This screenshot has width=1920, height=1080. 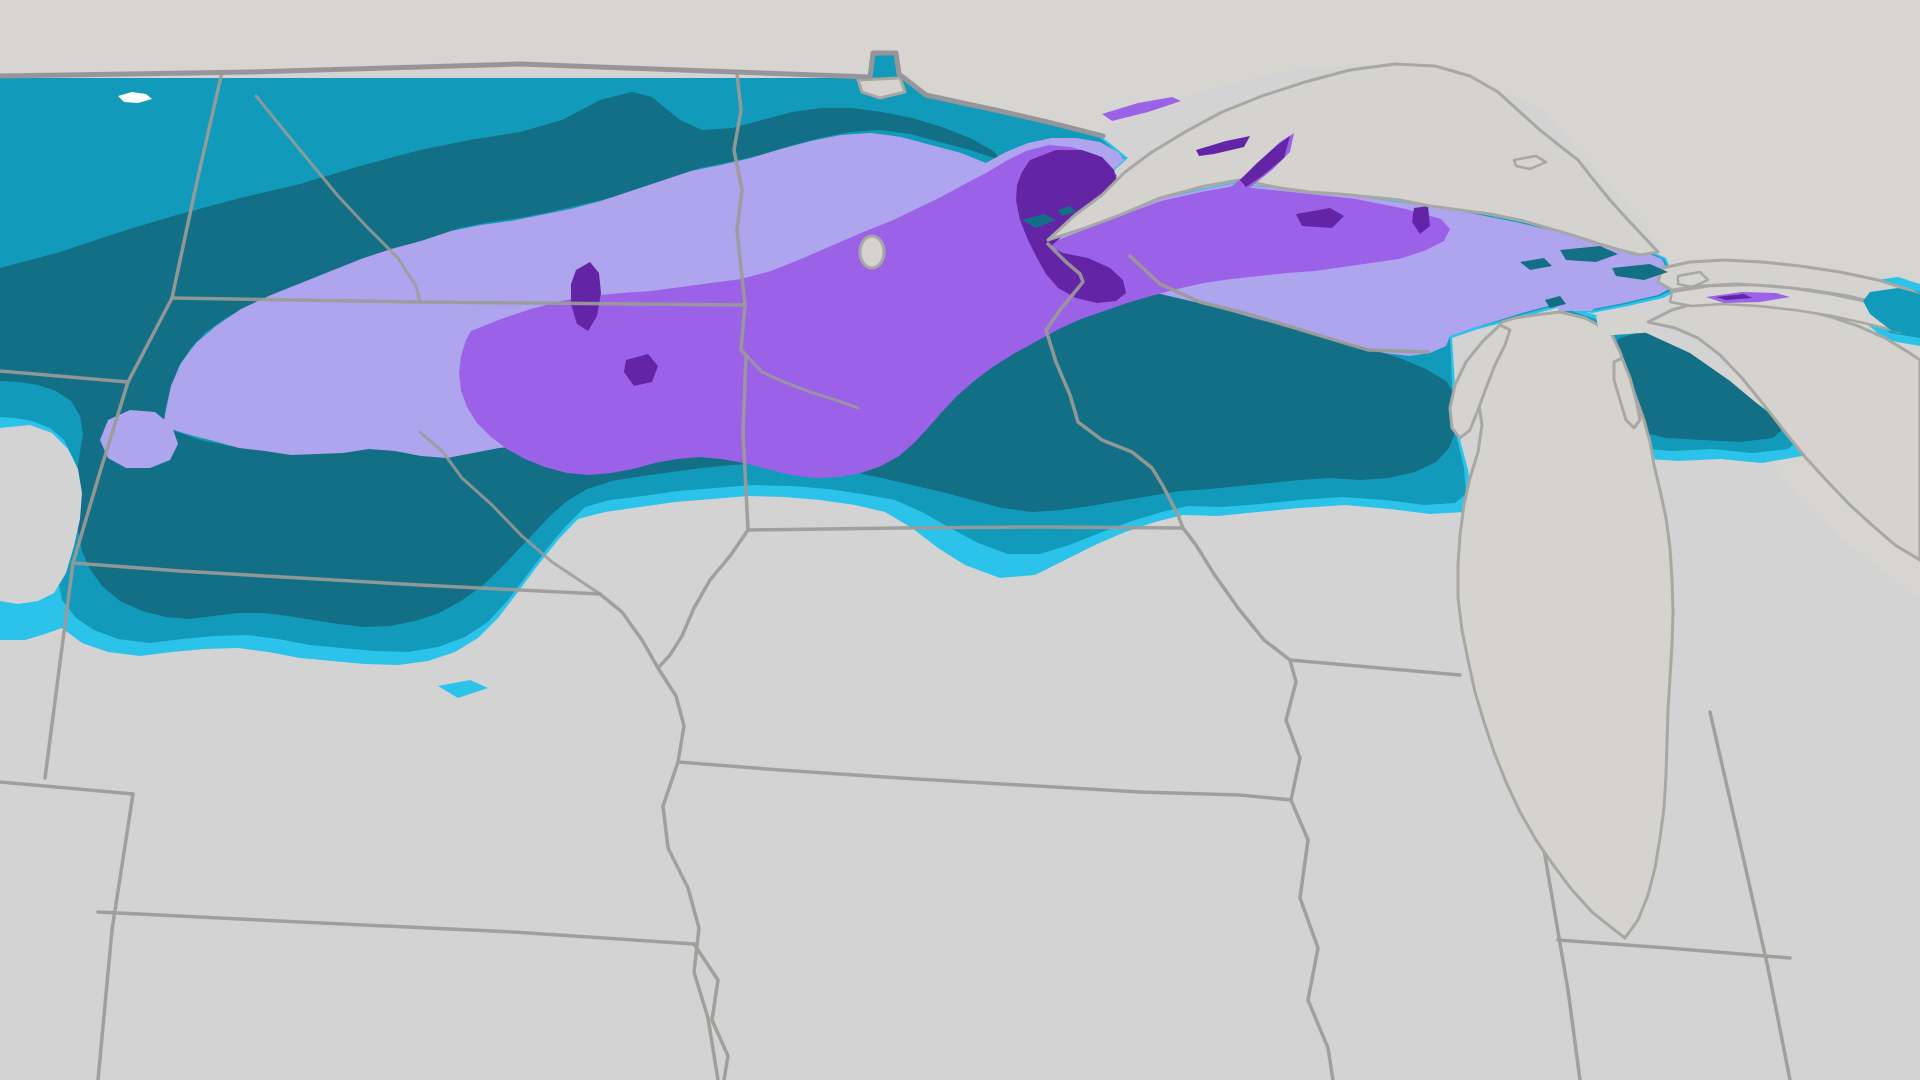 What do you see at coordinates (1693, 279) in the screenshot?
I see `st-joseph-island` at bounding box center [1693, 279].